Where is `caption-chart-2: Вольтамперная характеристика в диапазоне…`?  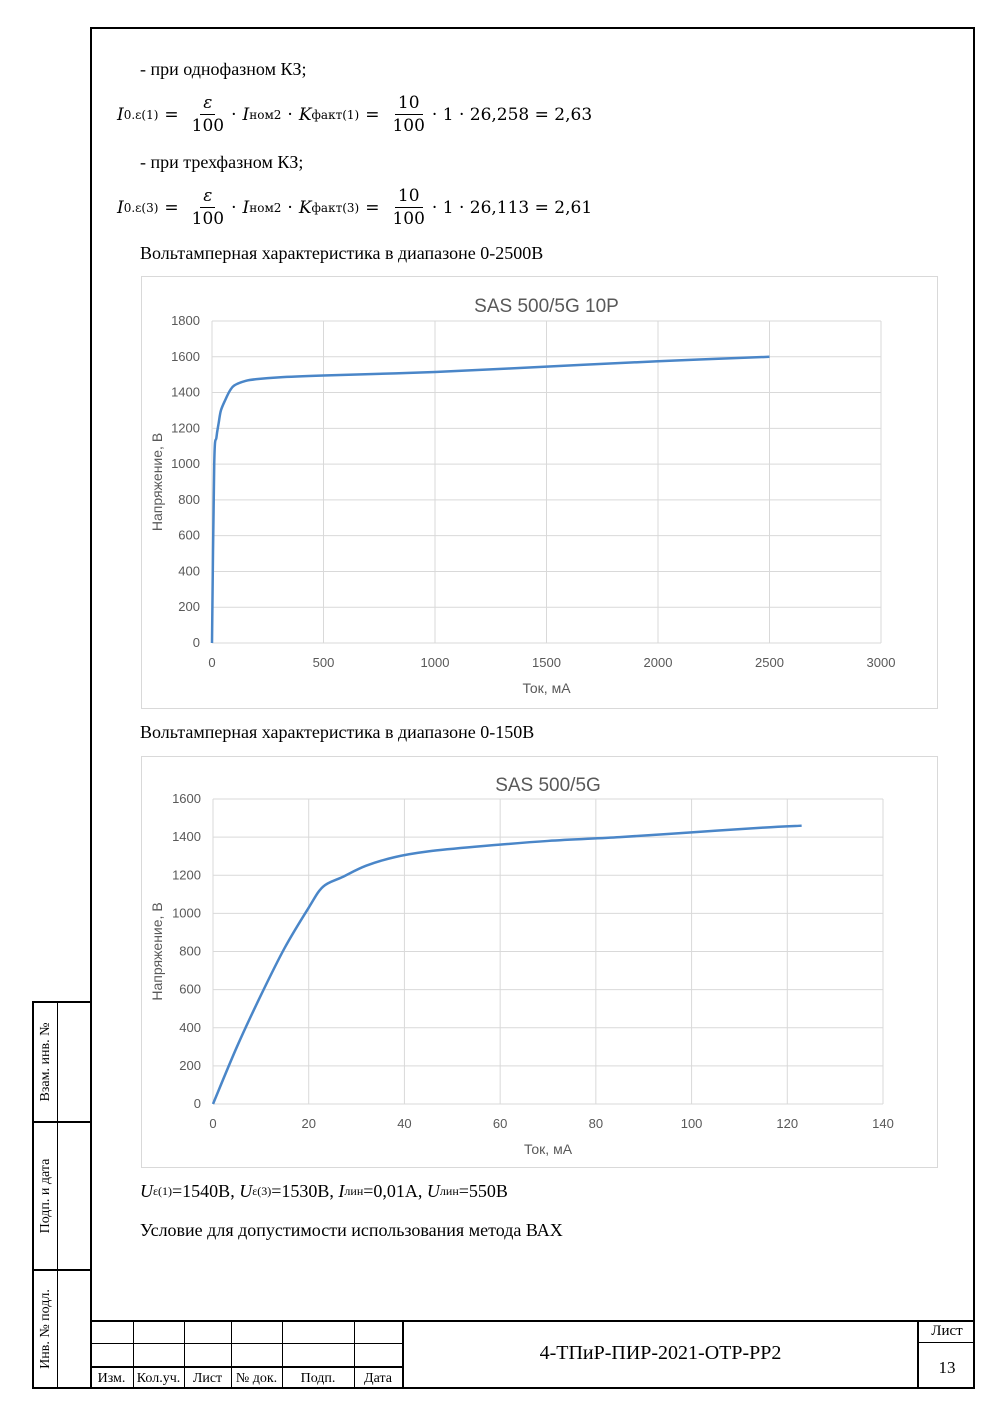
caption-chart-2: Вольтамперная характеристика в диапазоне… is located at coordinates (337, 732).